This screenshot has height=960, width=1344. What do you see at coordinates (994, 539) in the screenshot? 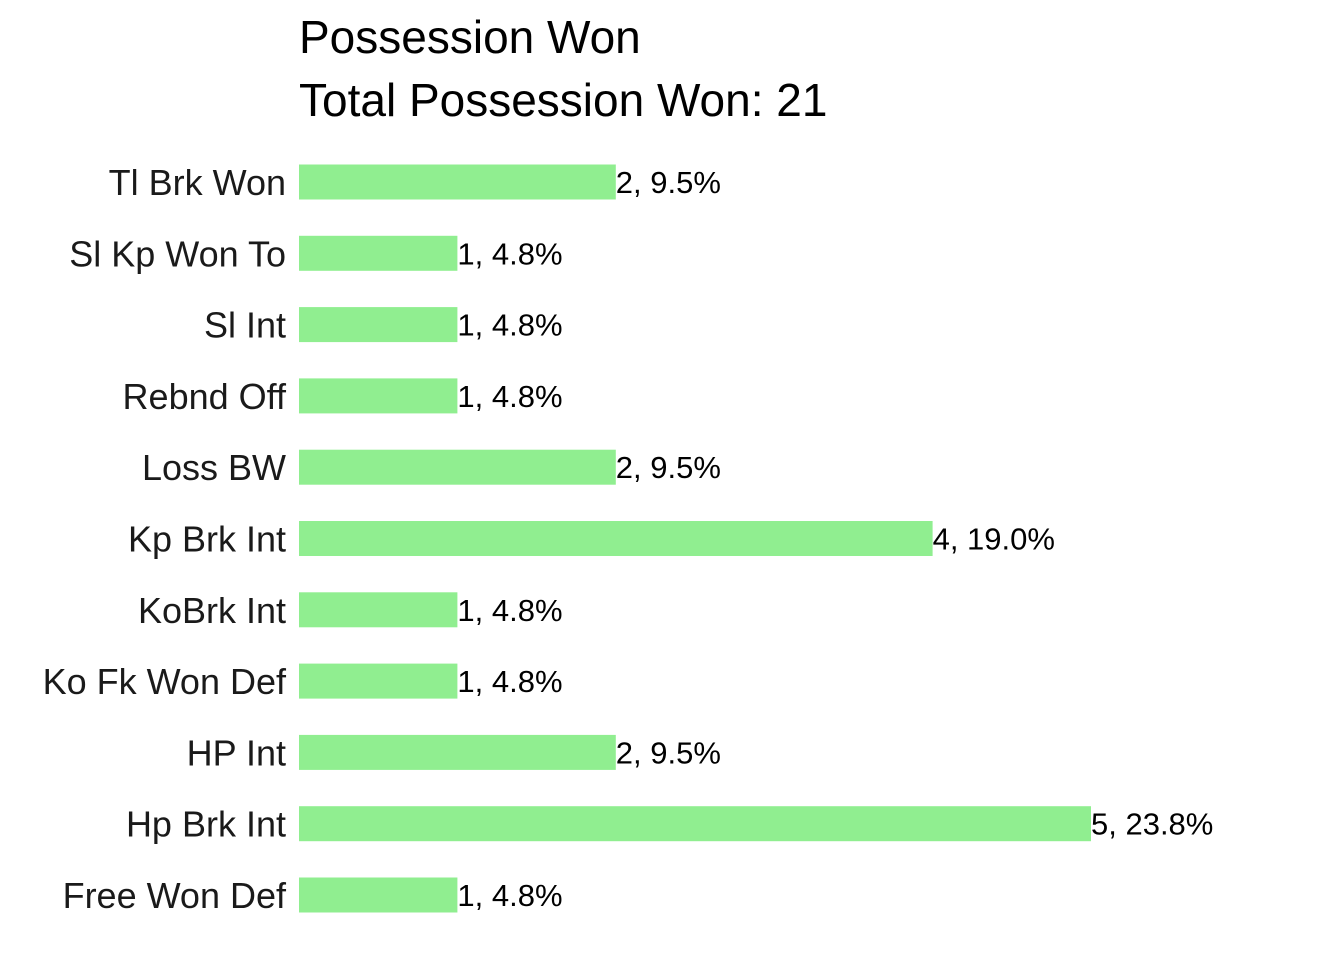
I see `data-label: 4, 19.0%` at bounding box center [994, 539].